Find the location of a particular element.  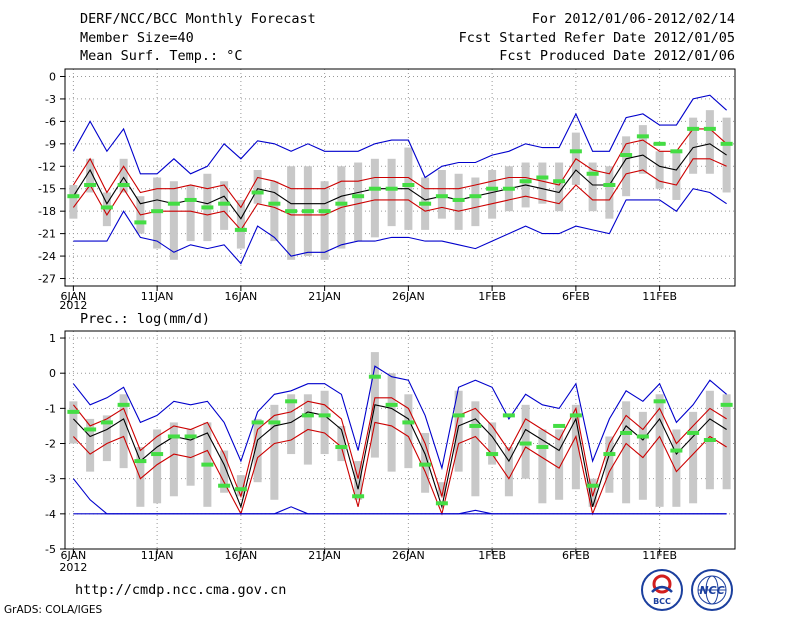

y-tick-label: -15 is located at coordinates (47, 189).